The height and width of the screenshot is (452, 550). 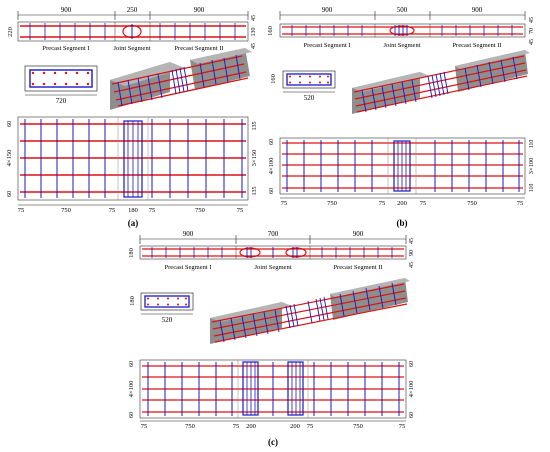 I want to click on panel-a-bottom-dim-1: 750, so click(x=66, y=210).